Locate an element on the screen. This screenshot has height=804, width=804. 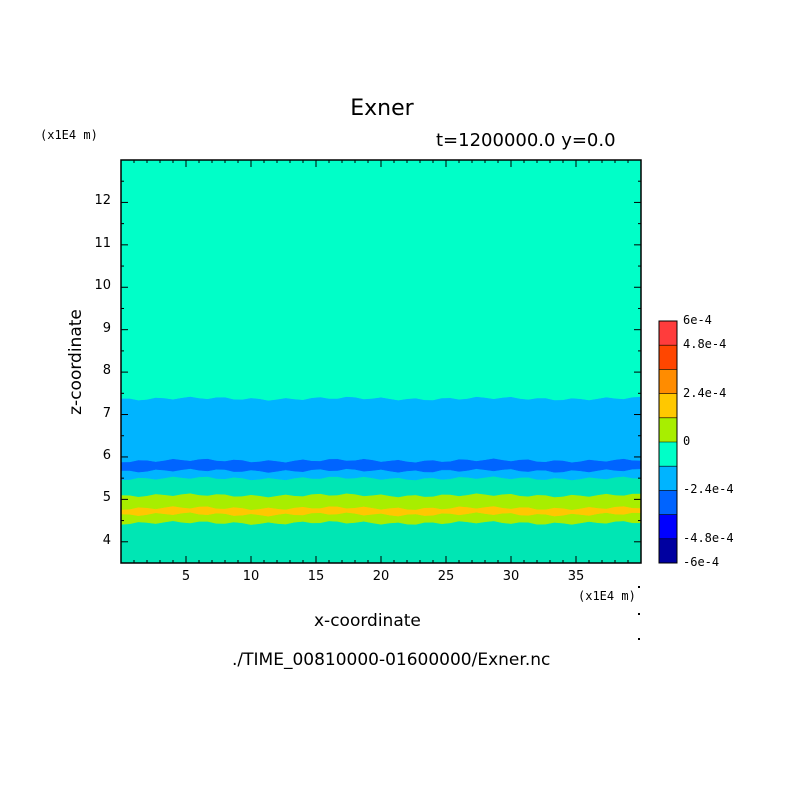
contour-band is located at coordinates (381, 429).